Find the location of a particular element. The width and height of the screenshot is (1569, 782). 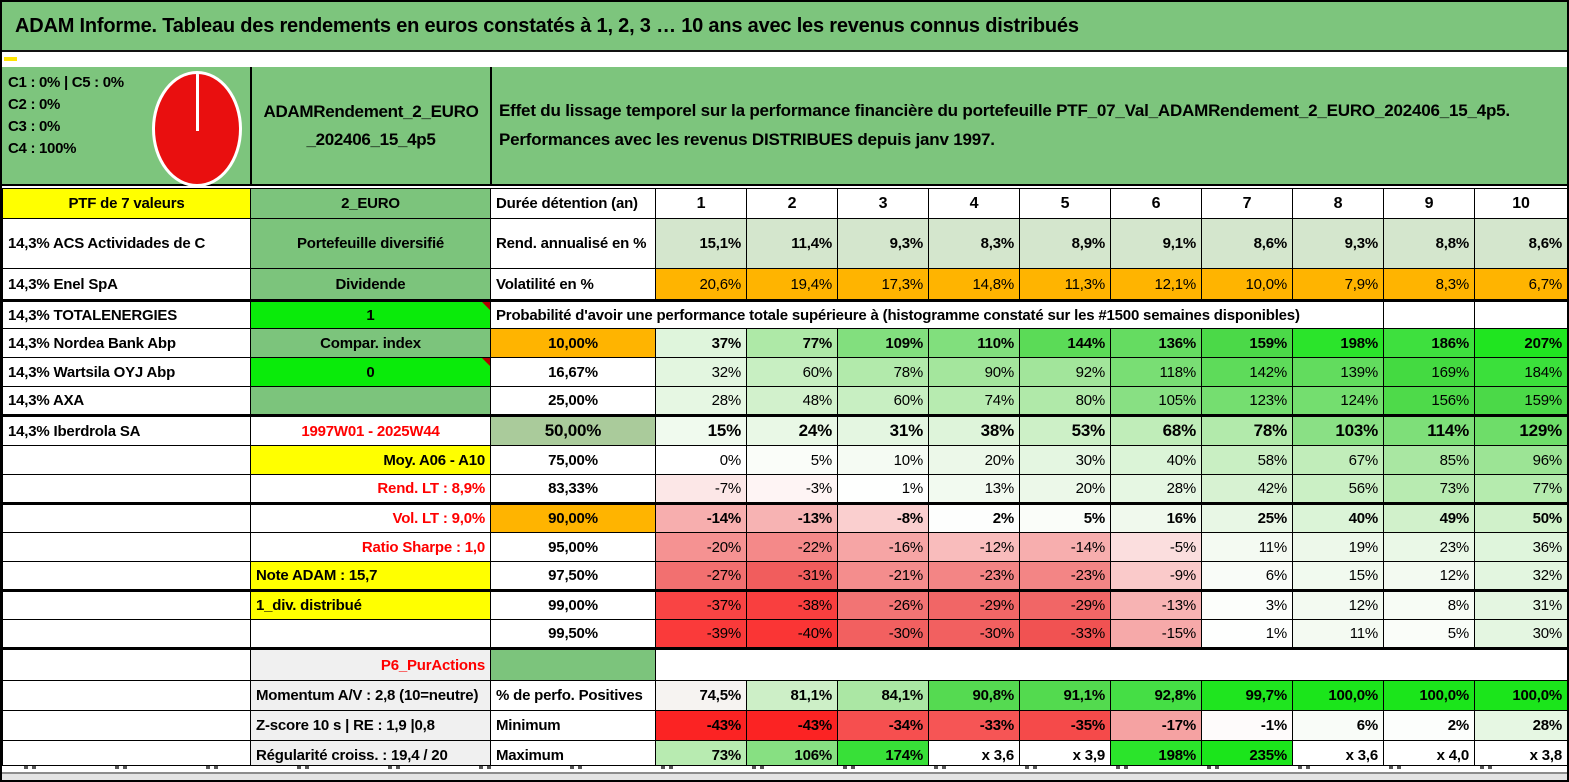

value-cell: -33% is located at coordinates (1065, 634).